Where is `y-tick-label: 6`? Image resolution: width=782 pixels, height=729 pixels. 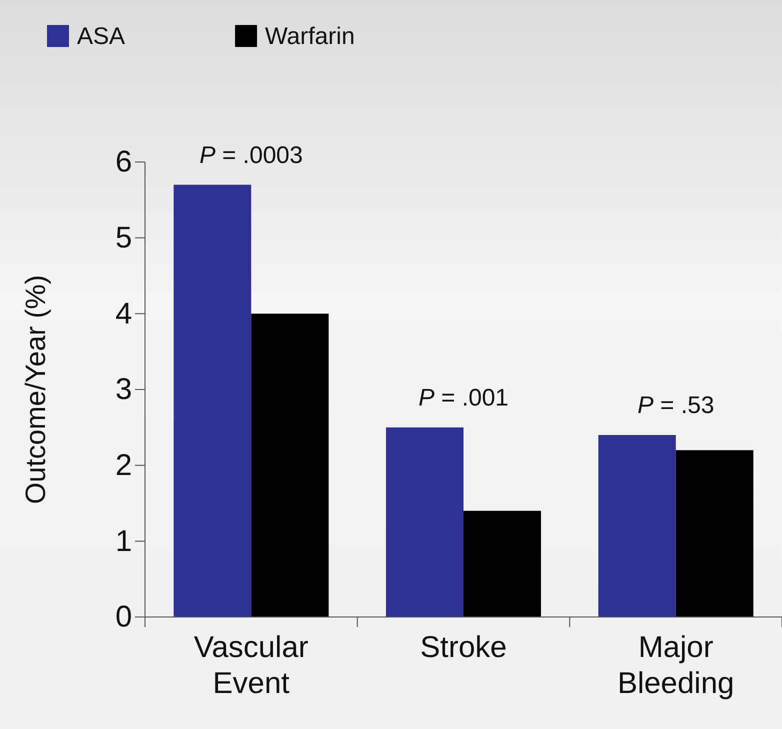 y-tick-label: 6 is located at coordinates (123, 162).